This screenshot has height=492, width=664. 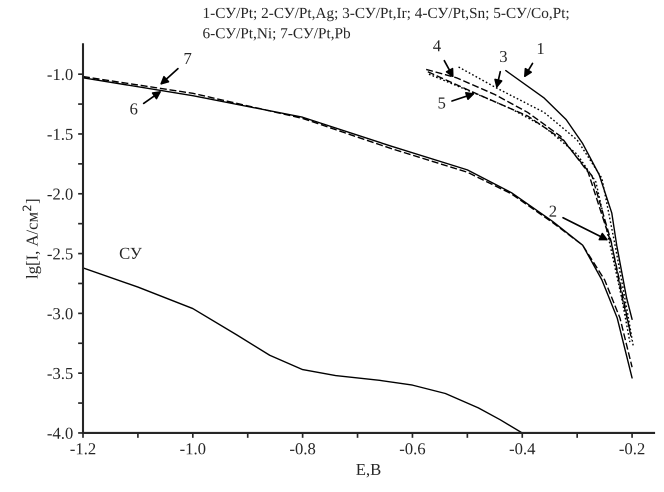 I want to click on y-tick-label: -4.0, so click(x=60, y=433).